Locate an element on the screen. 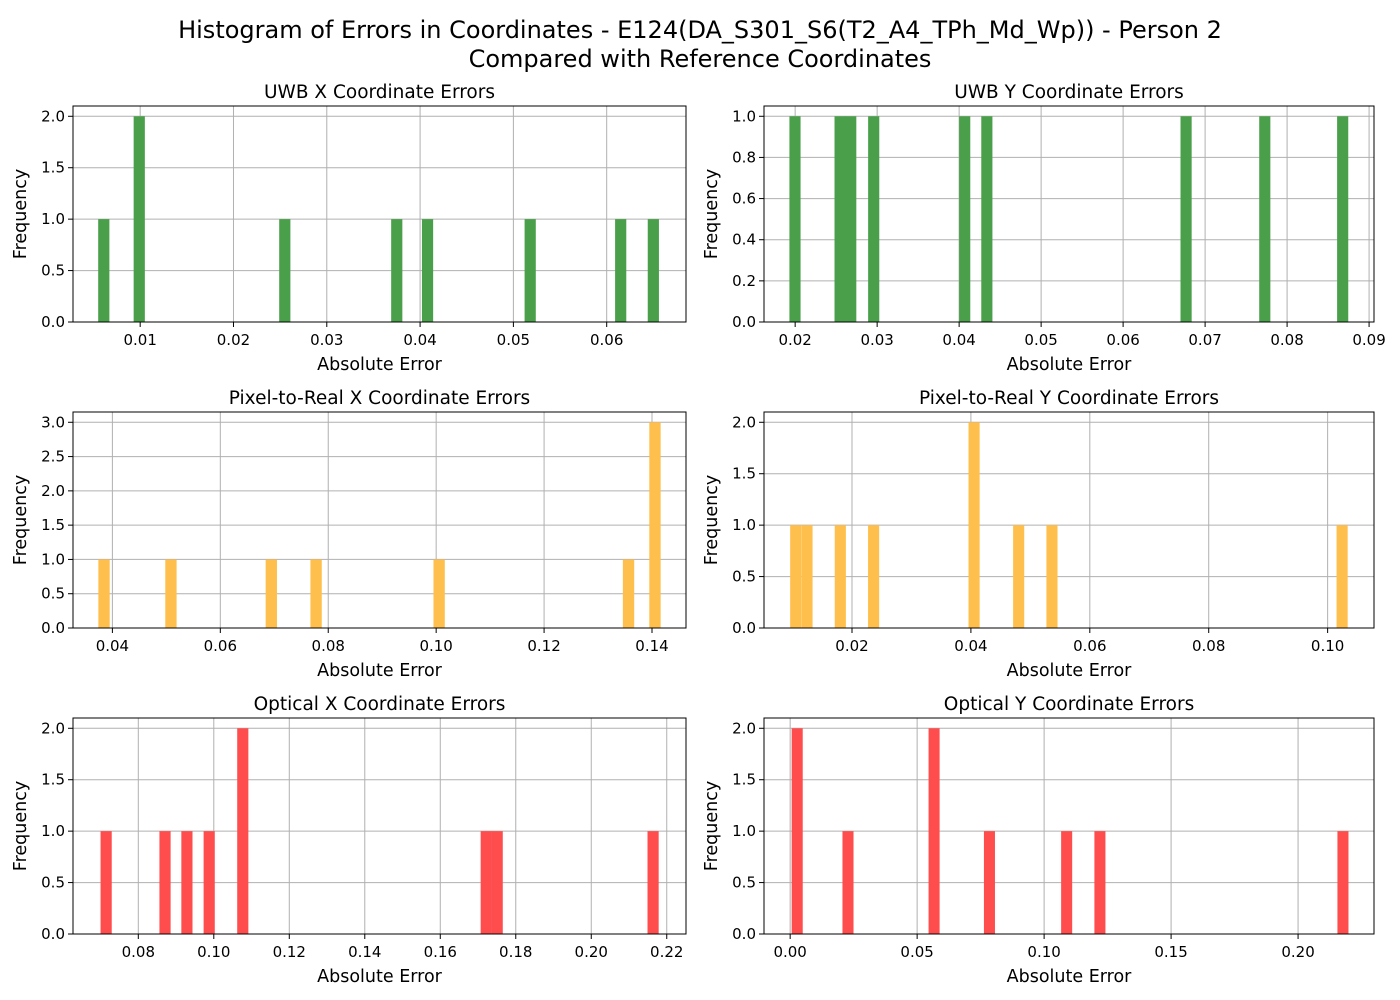  subplot-title: UWB Y Coordinate Errors is located at coordinates (1069, 92).